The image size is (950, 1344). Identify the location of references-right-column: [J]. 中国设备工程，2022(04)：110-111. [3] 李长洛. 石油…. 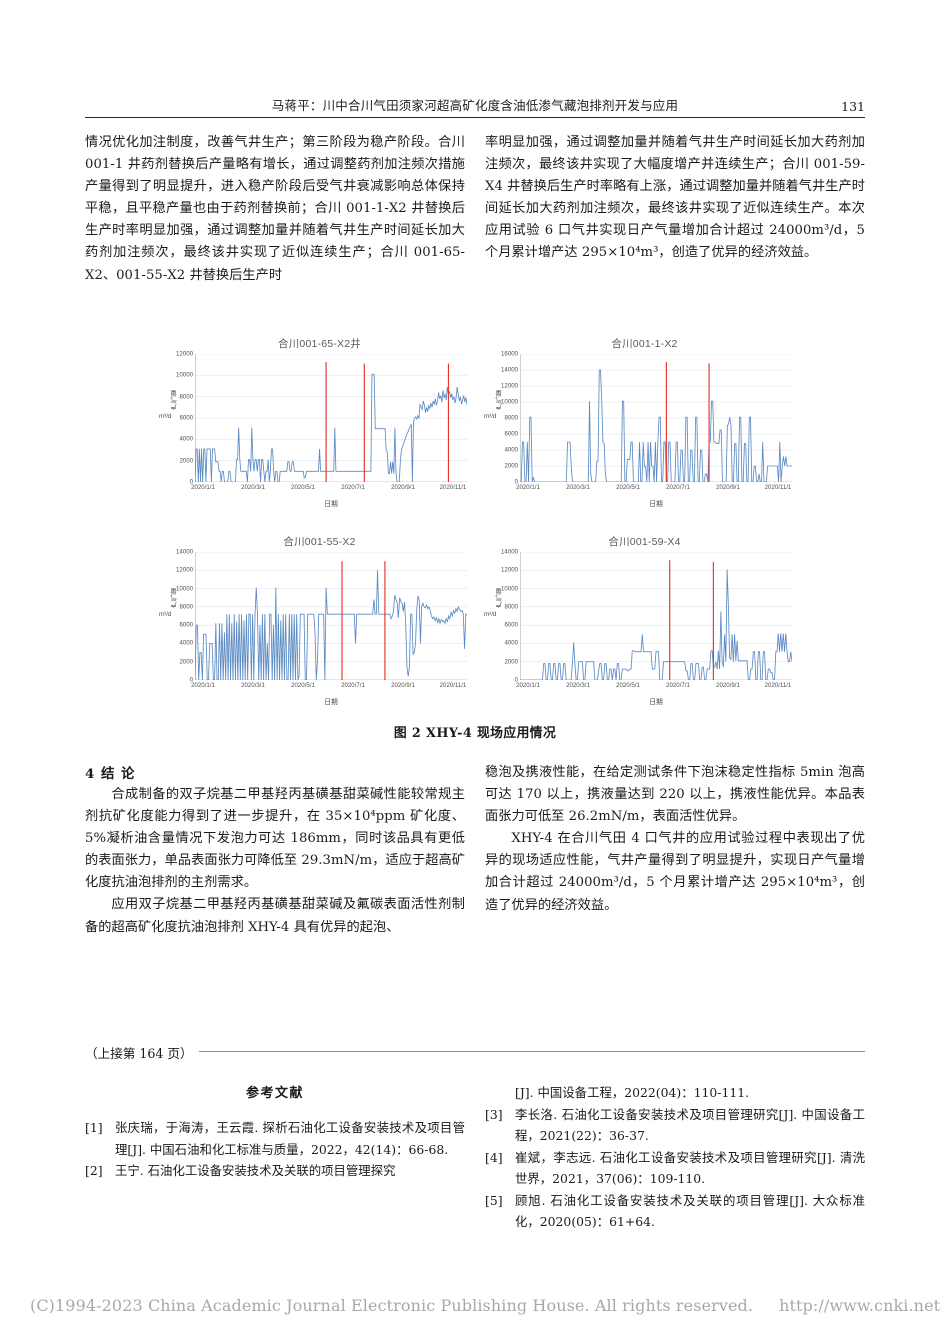
(675, 1157).